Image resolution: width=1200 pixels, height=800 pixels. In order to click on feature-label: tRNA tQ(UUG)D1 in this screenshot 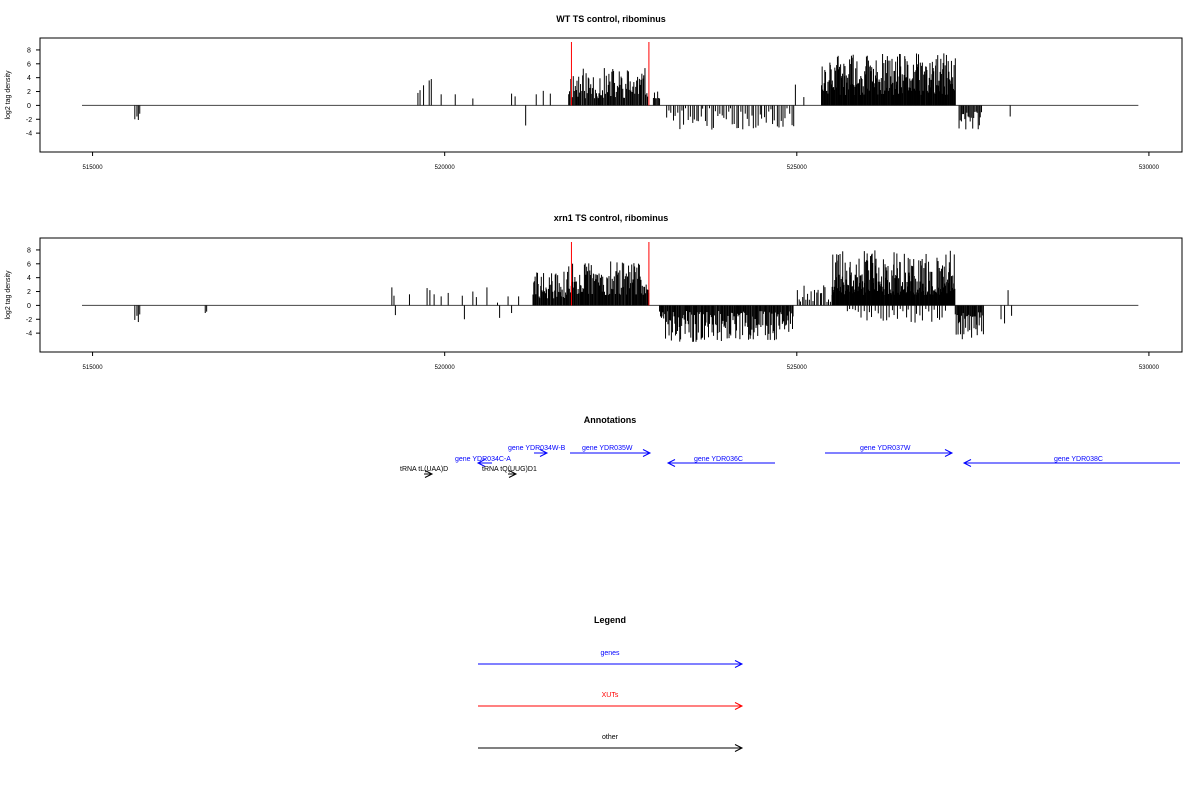, I will do `click(509, 469)`.